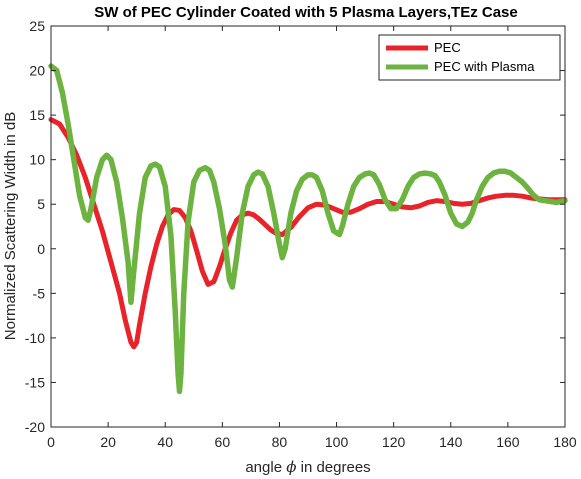  What do you see at coordinates (108, 442) in the screenshot?
I see `x-tick-label: 20` at bounding box center [108, 442].